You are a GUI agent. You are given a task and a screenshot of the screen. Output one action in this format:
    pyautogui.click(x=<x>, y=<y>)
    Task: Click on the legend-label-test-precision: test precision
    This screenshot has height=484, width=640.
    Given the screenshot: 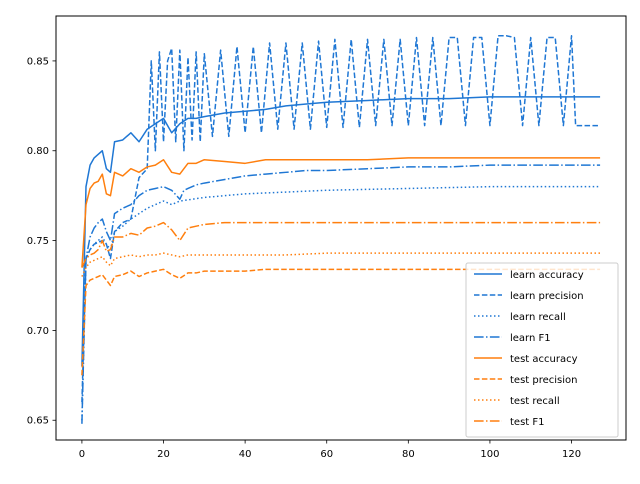 What is the action you would take?
    pyautogui.click(x=544, y=380)
    